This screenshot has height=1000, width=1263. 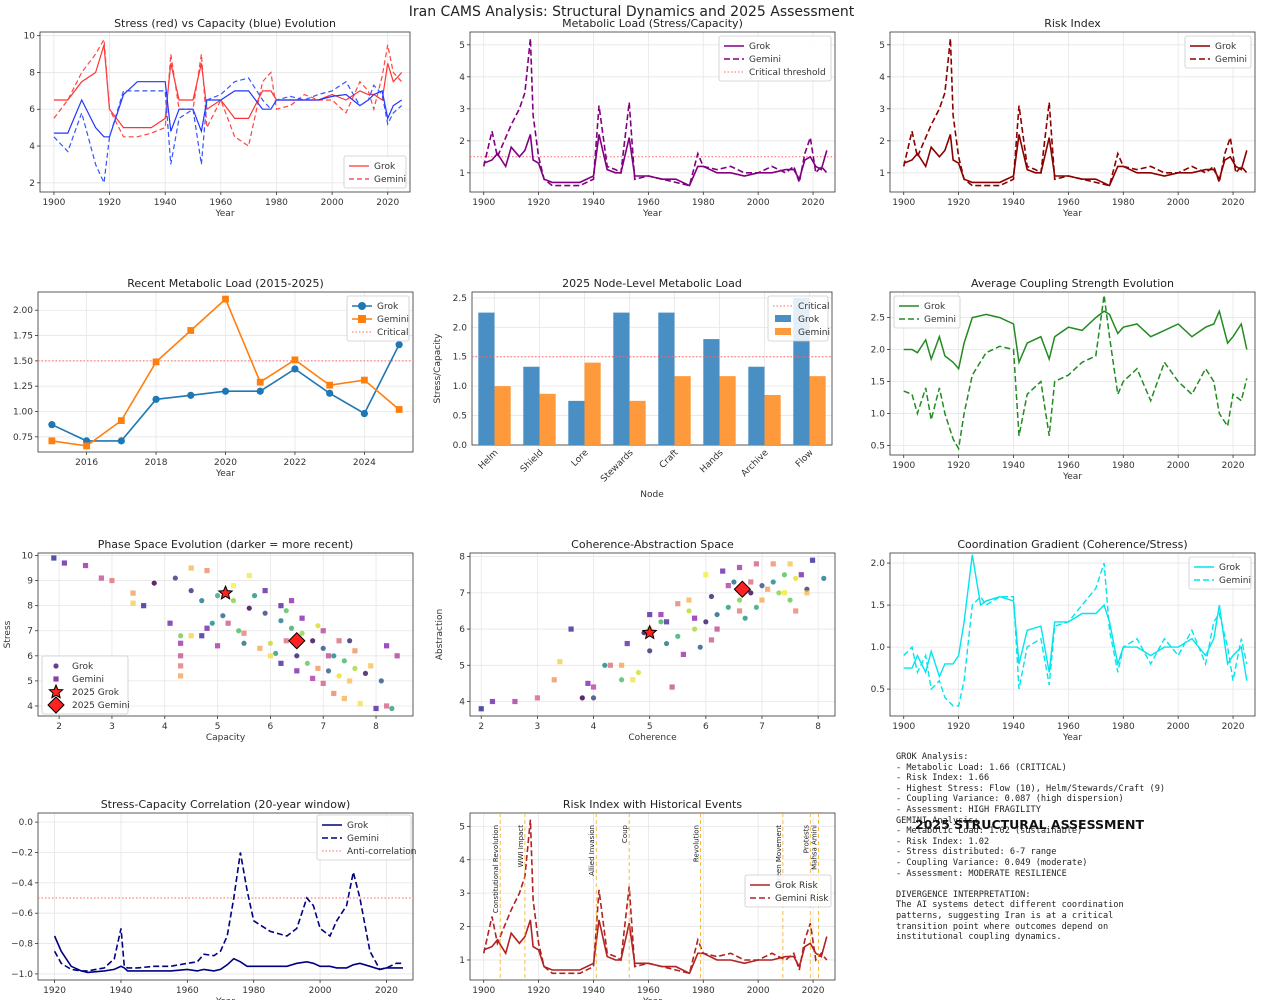 What do you see at coordinates (96, 693) in the screenshot?
I see `legend-label: 2025 Grok` at bounding box center [96, 693].